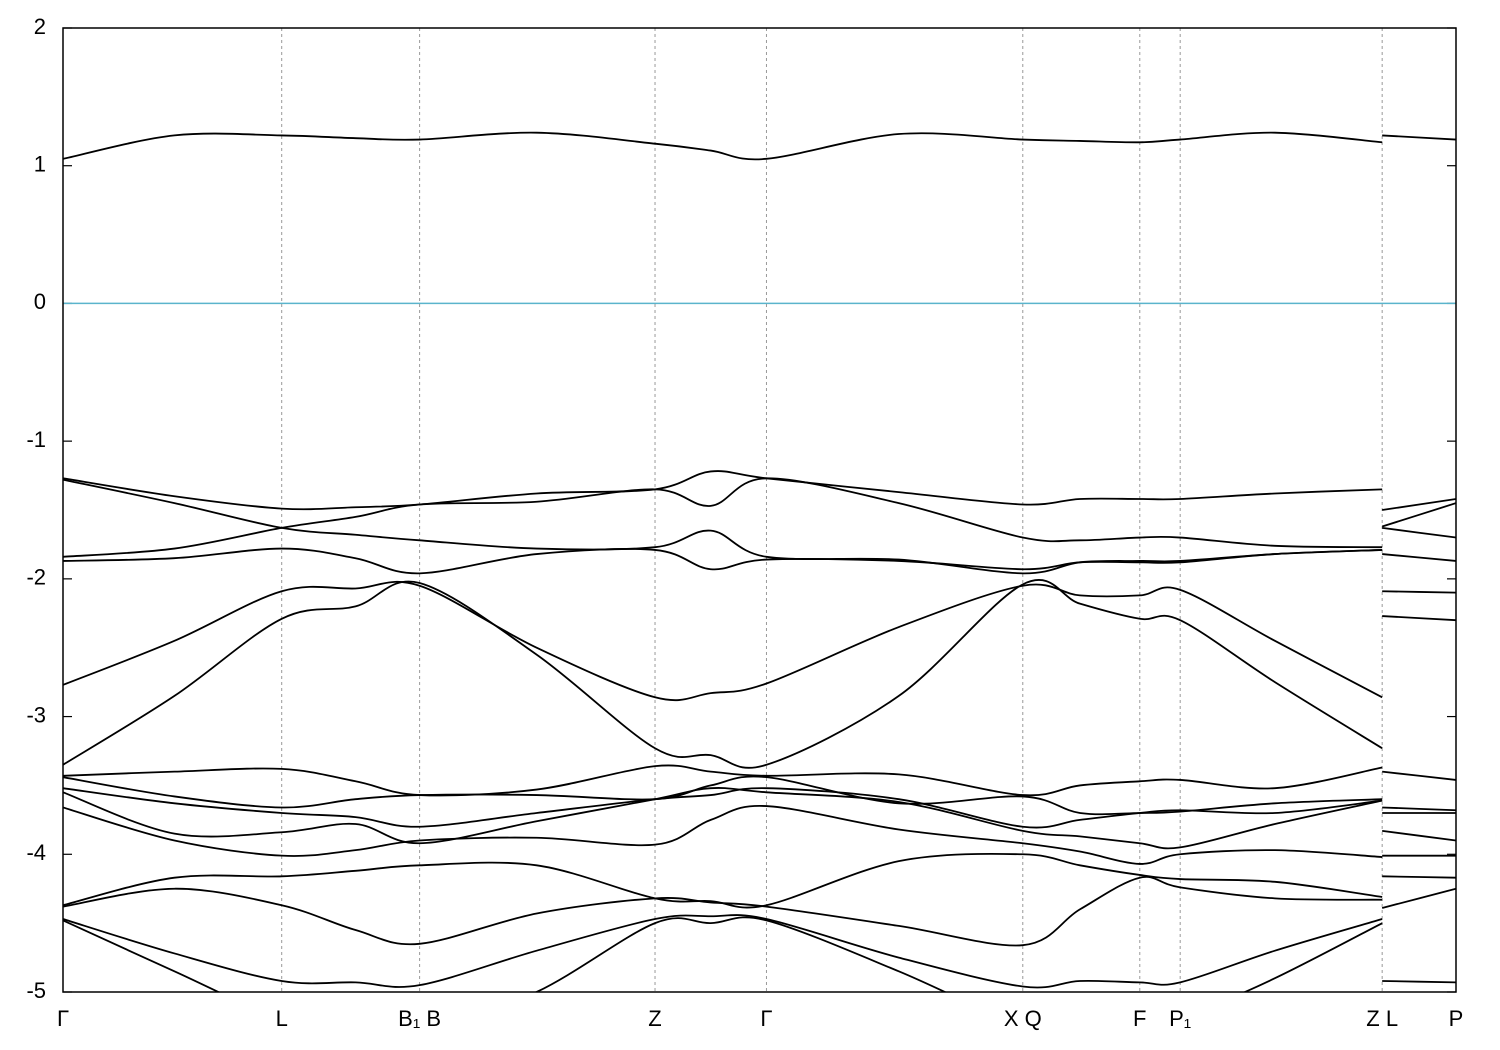 The height and width of the screenshot is (1050, 1500). Describe the element at coordinates (36, 852) in the screenshot. I see `y-tick-label: -4` at that location.